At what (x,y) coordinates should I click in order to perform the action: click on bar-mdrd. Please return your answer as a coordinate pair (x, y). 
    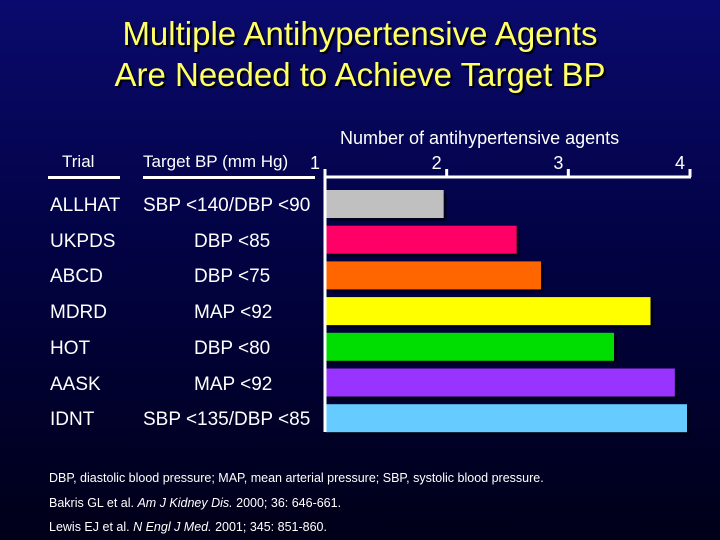
    Looking at the image, I should click on (488, 311).